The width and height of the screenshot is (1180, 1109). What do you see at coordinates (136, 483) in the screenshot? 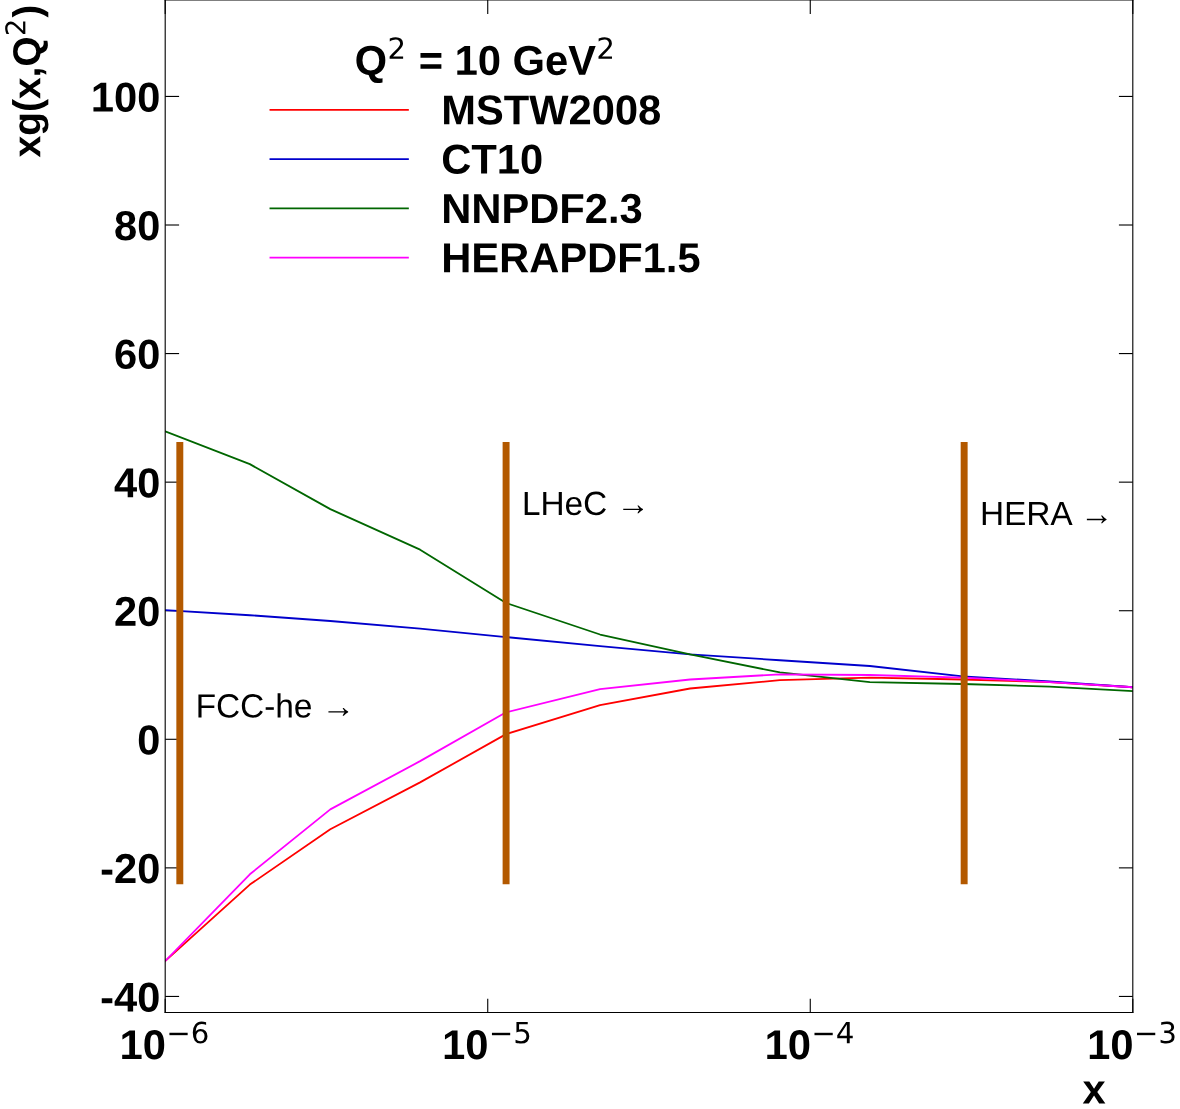
I see `y-tick-label: 40` at bounding box center [136, 483].